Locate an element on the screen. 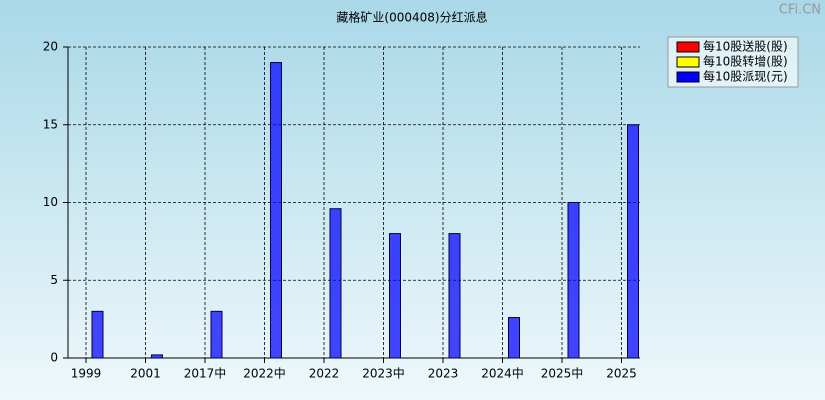 The image size is (825, 400). legend-label: 每10股转增(股) is located at coordinates (745, 61).